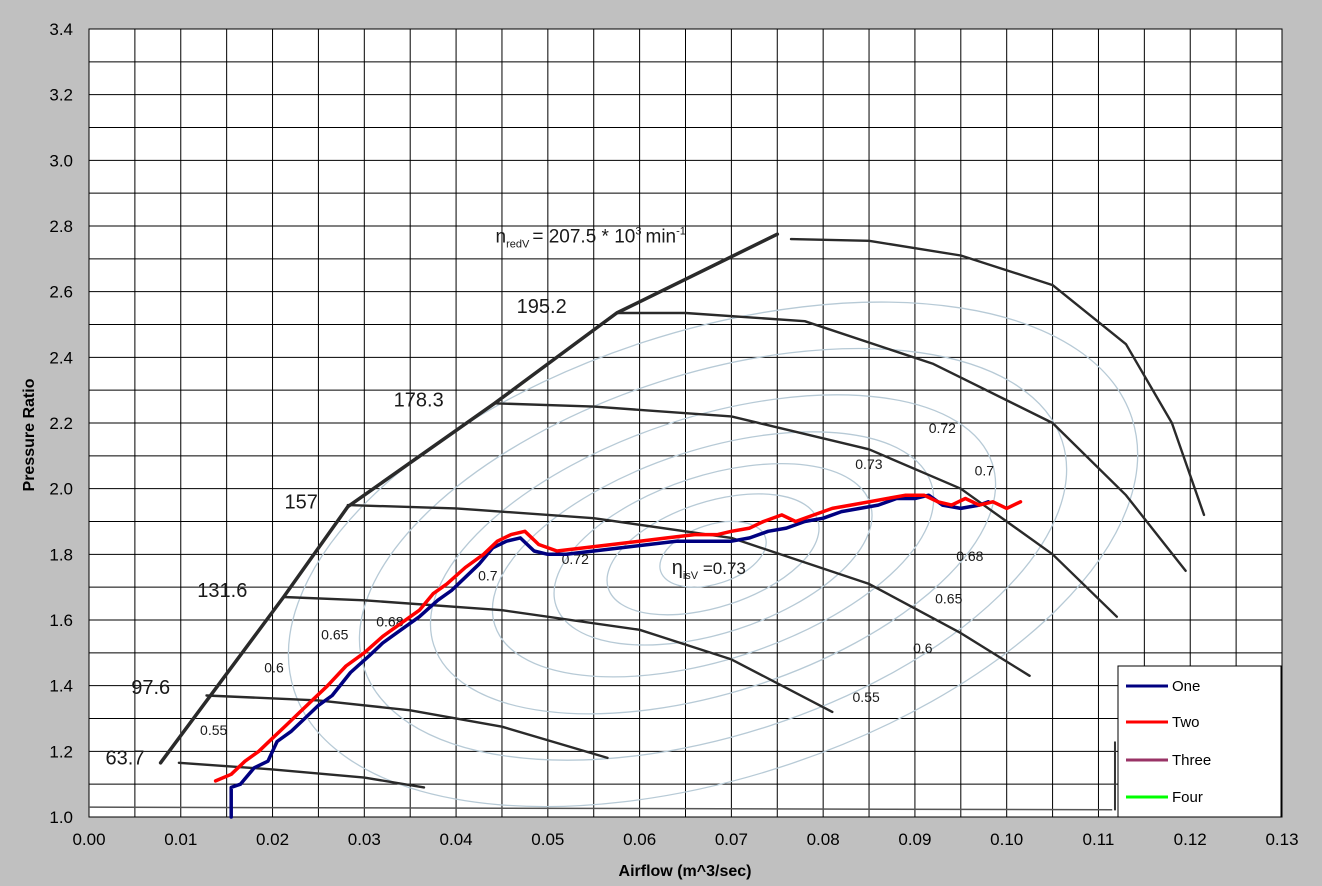  I want to click on y-tick-label: 1.4, so click(61, 686).